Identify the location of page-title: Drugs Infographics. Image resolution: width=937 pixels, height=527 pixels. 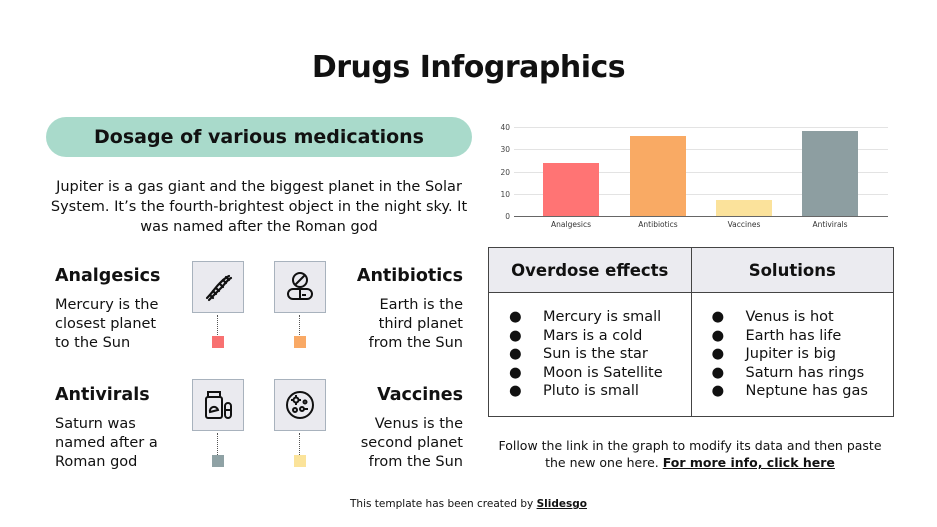
(468, 67).